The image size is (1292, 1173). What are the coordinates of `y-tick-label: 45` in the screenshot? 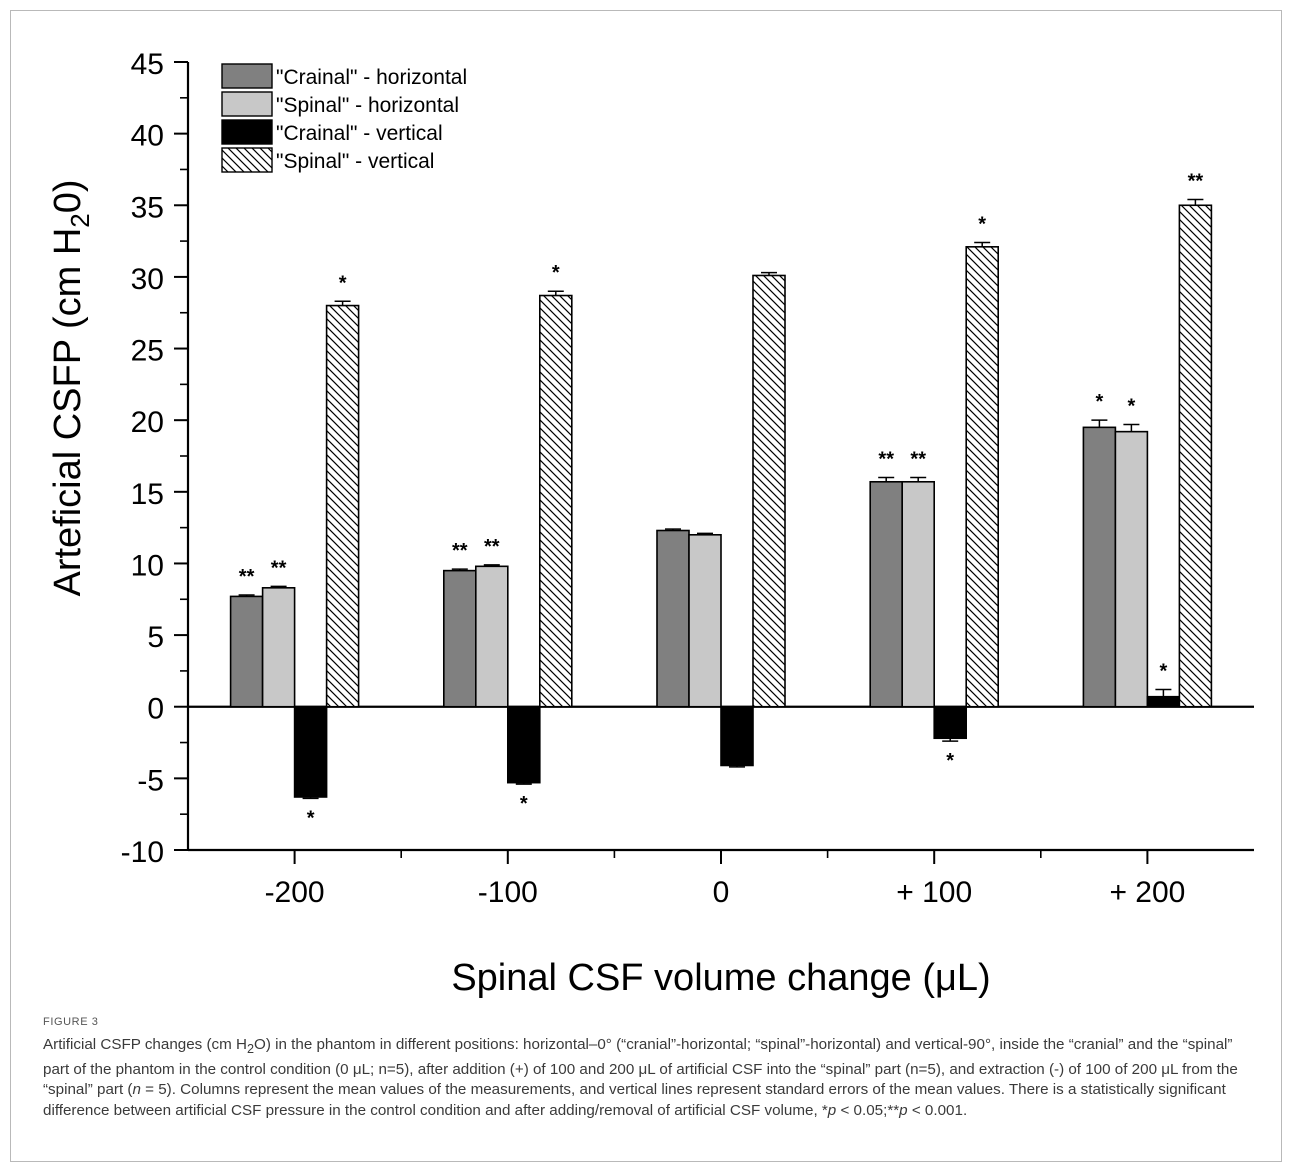 It's located at (147, 64).